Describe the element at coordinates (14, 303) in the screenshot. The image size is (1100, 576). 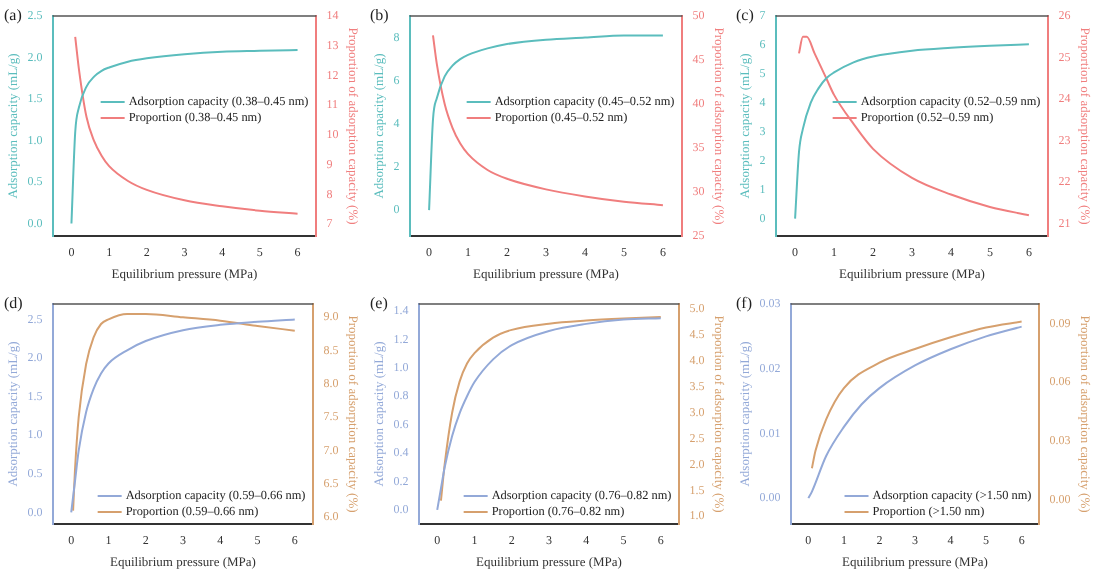
I see `chart-title: (d)` at that location.